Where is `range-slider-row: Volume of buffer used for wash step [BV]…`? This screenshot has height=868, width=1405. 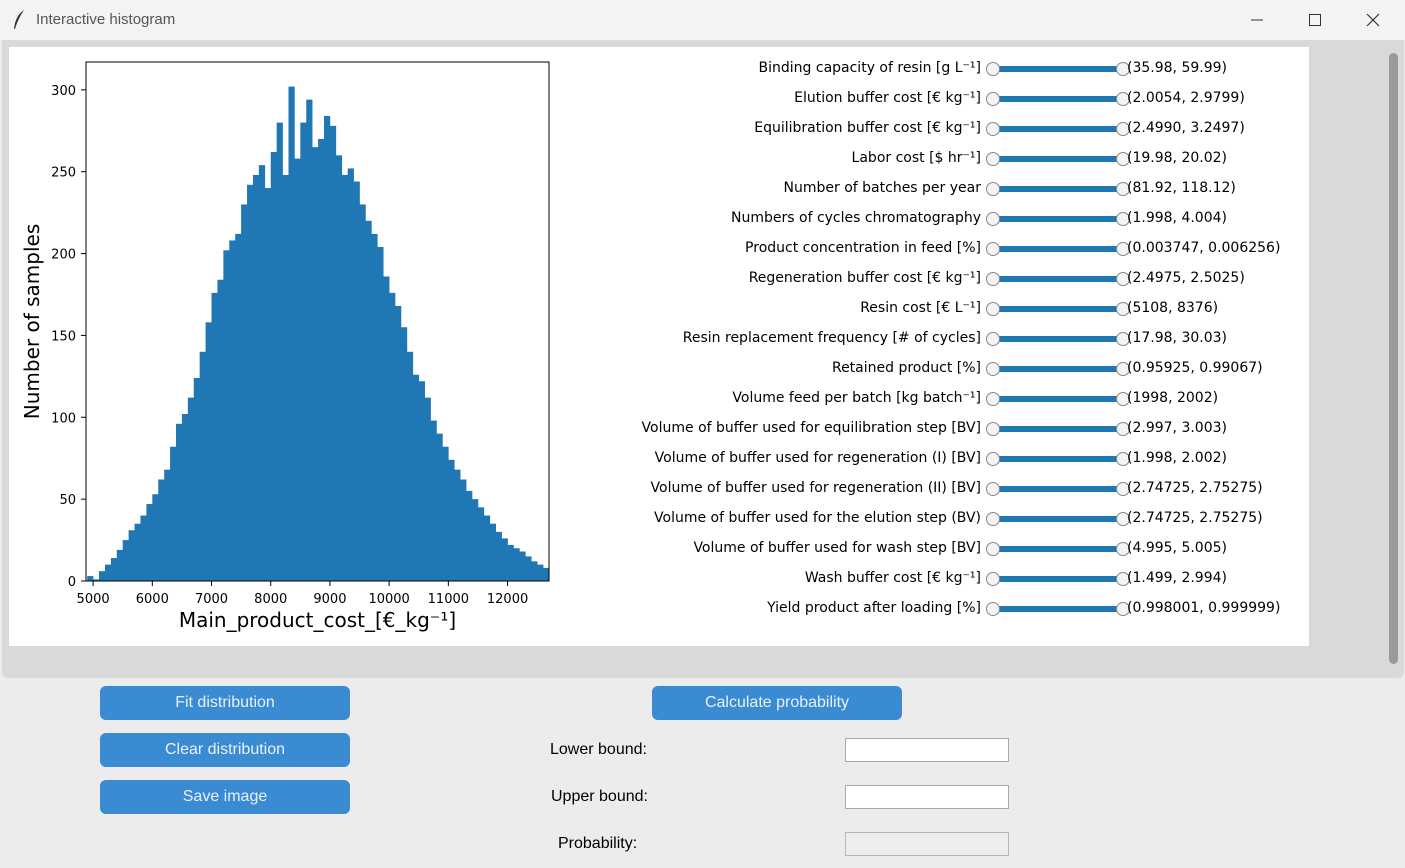 range-slider-row: Volume of buffer used for wash step [BV]… is located at coordinates (939, 549).